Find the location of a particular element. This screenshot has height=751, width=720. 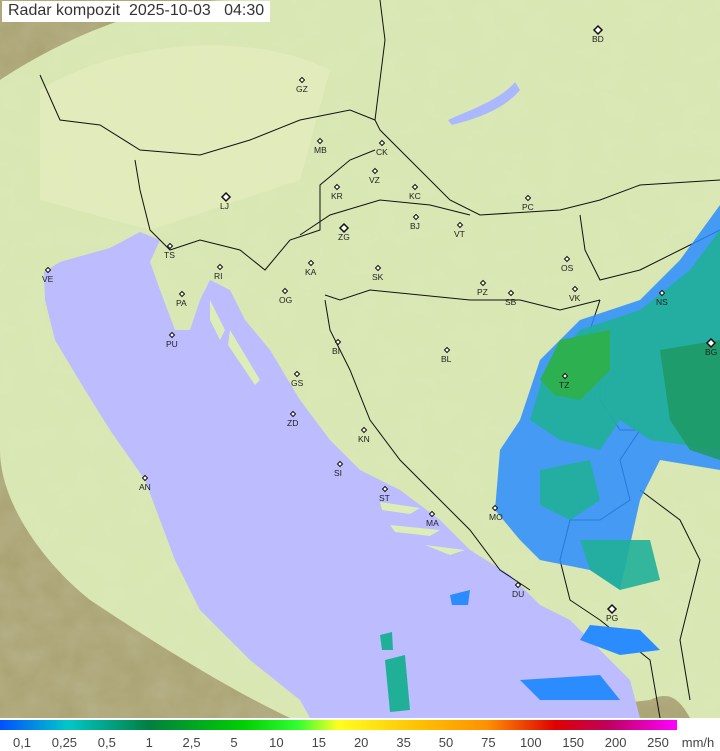

city-og: OG is located at coordinates (285, 296).